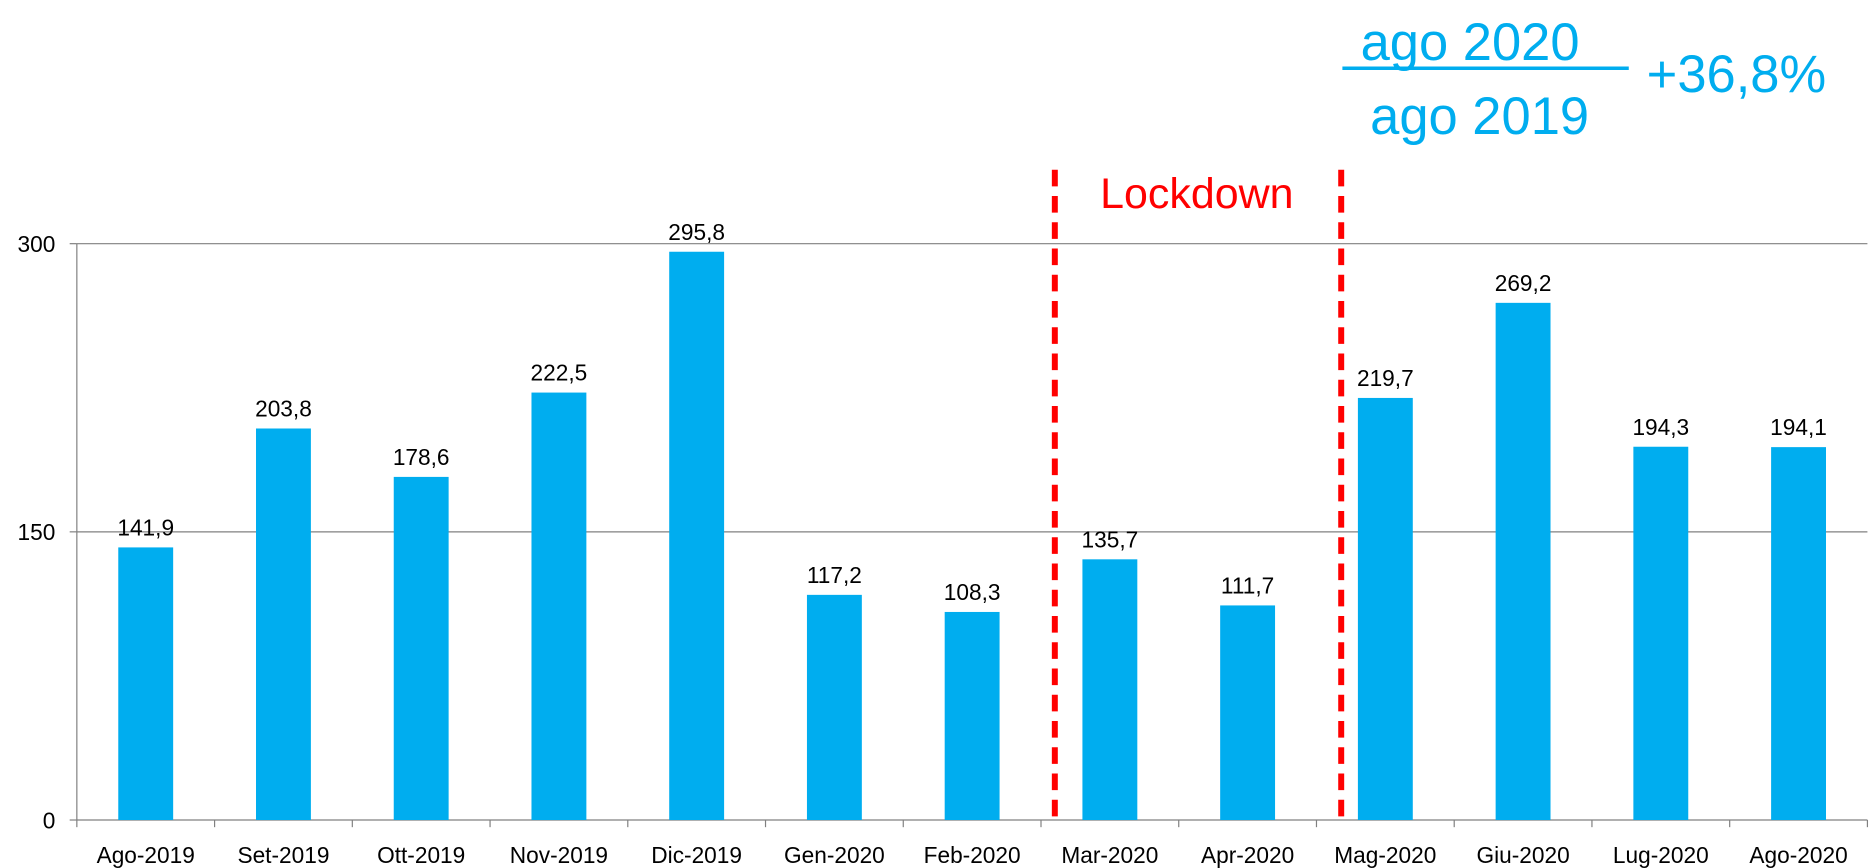  I want to click on value-label: 203,8, so click(283, 409).